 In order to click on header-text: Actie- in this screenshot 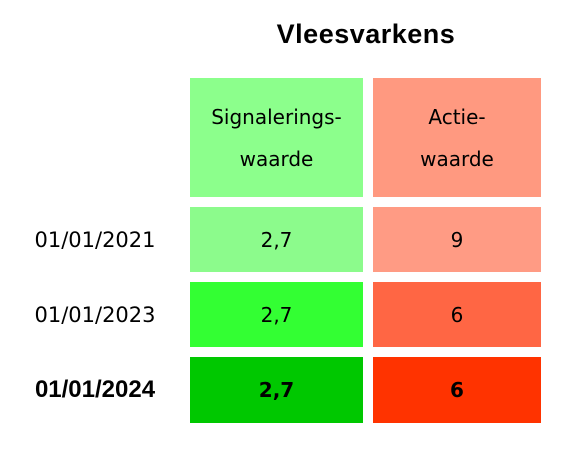, I will do `click(457, 116)`.